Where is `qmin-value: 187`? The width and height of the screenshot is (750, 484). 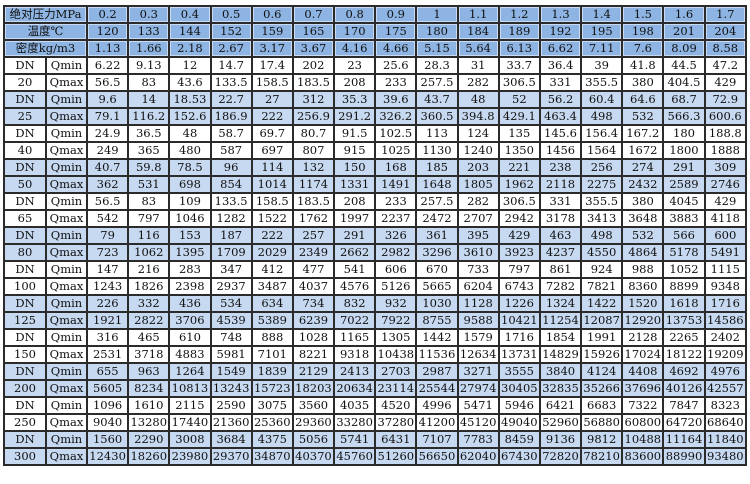 qmin-value: 187 is located at coordinates (231, 235).